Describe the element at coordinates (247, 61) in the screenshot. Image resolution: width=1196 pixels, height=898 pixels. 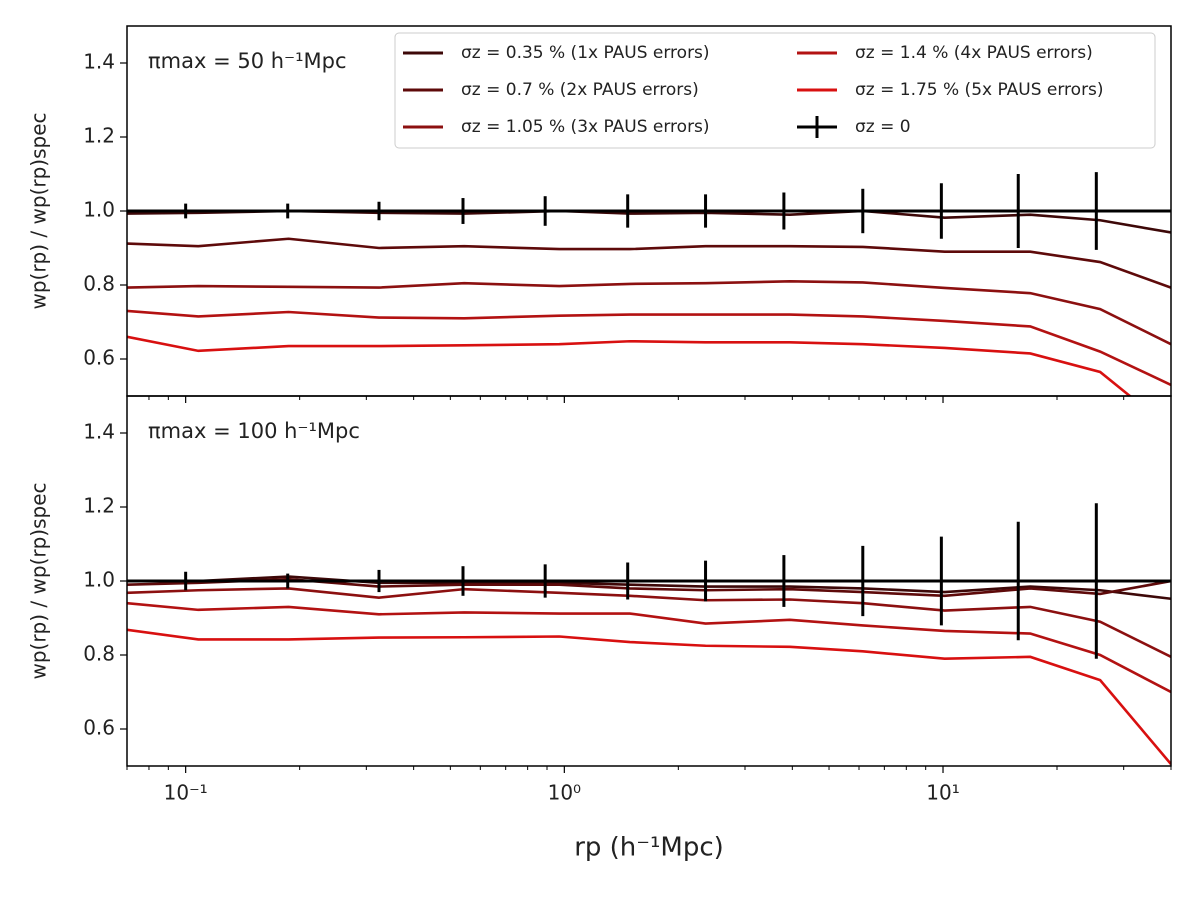
I see `annotation: πmax = 50 h⁻¹Mpc` at that location.